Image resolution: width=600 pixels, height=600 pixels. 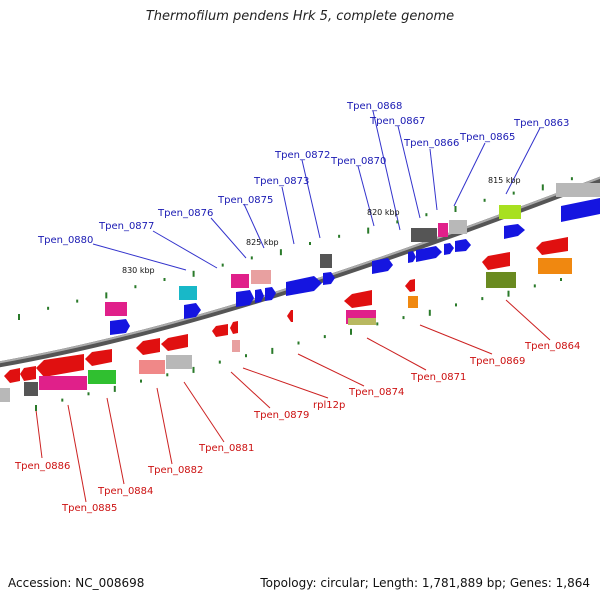 I want to click on gene-label: Tpen_0885, so click(x=89, y=508).